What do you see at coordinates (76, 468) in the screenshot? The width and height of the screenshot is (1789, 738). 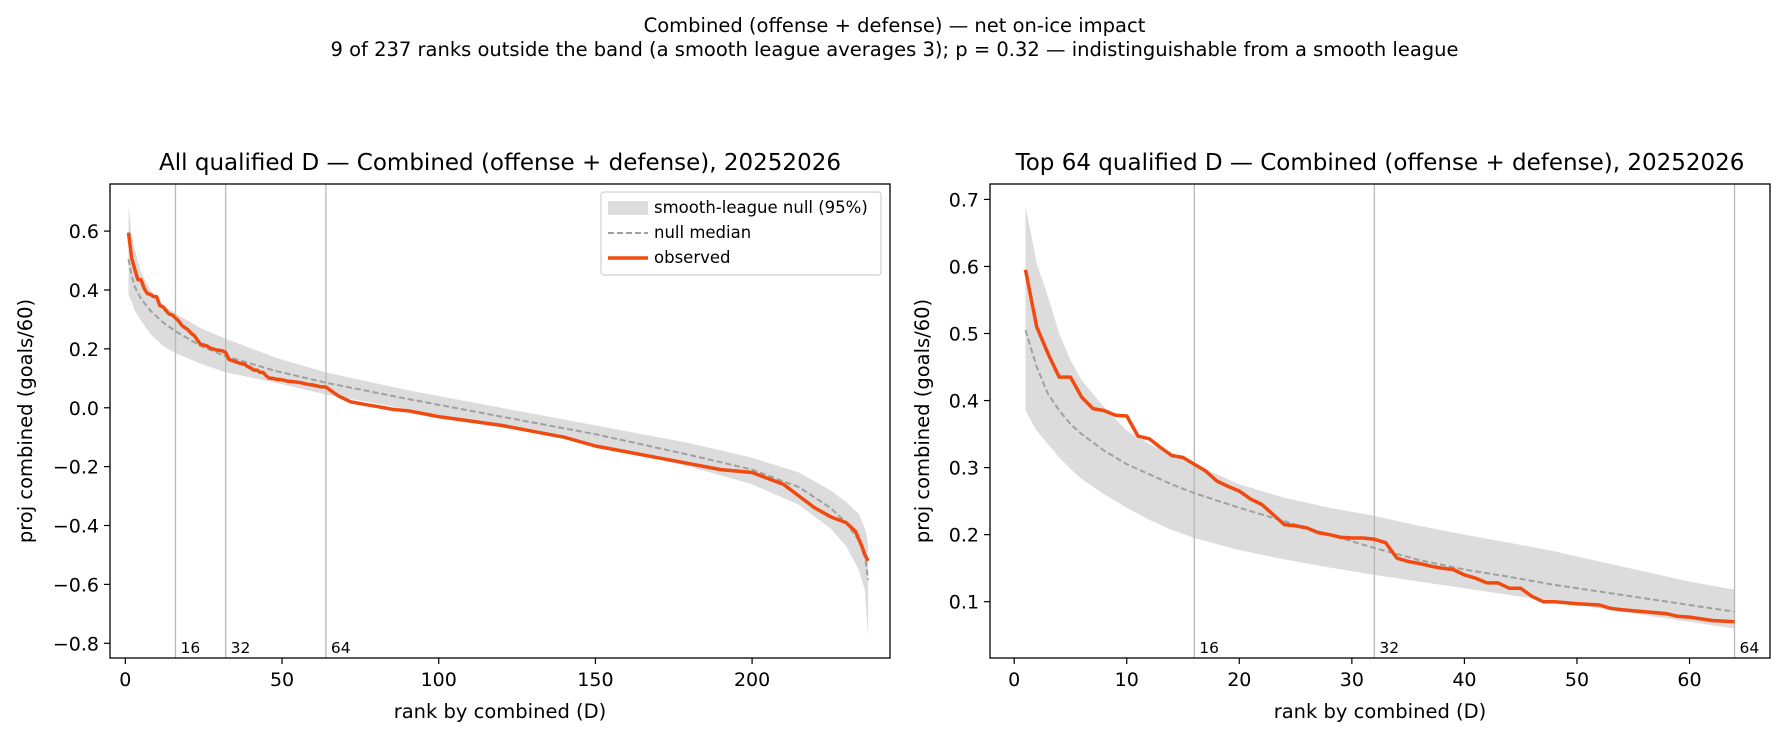 I see `y-tick-label: −0.2` at bounding box center [76, 468].